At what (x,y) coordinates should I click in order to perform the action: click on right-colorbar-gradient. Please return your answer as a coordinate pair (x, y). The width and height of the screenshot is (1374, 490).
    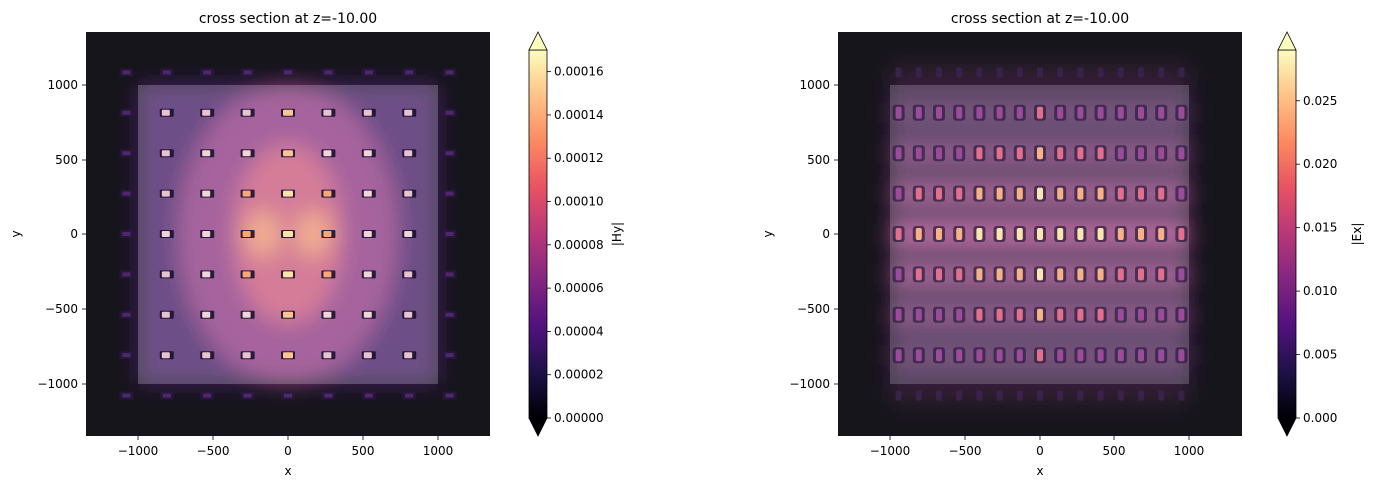
    Looking at the image, I should click on (1287, 234).